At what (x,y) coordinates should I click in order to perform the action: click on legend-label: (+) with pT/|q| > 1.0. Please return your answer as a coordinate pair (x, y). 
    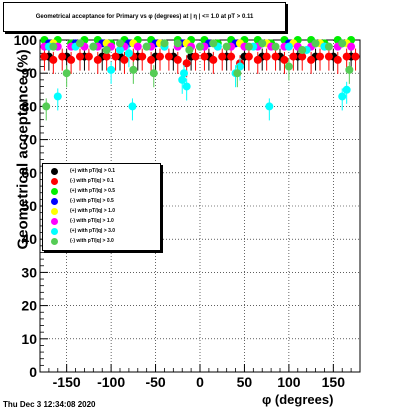
    Looking at the image, I should click on (93, 211).